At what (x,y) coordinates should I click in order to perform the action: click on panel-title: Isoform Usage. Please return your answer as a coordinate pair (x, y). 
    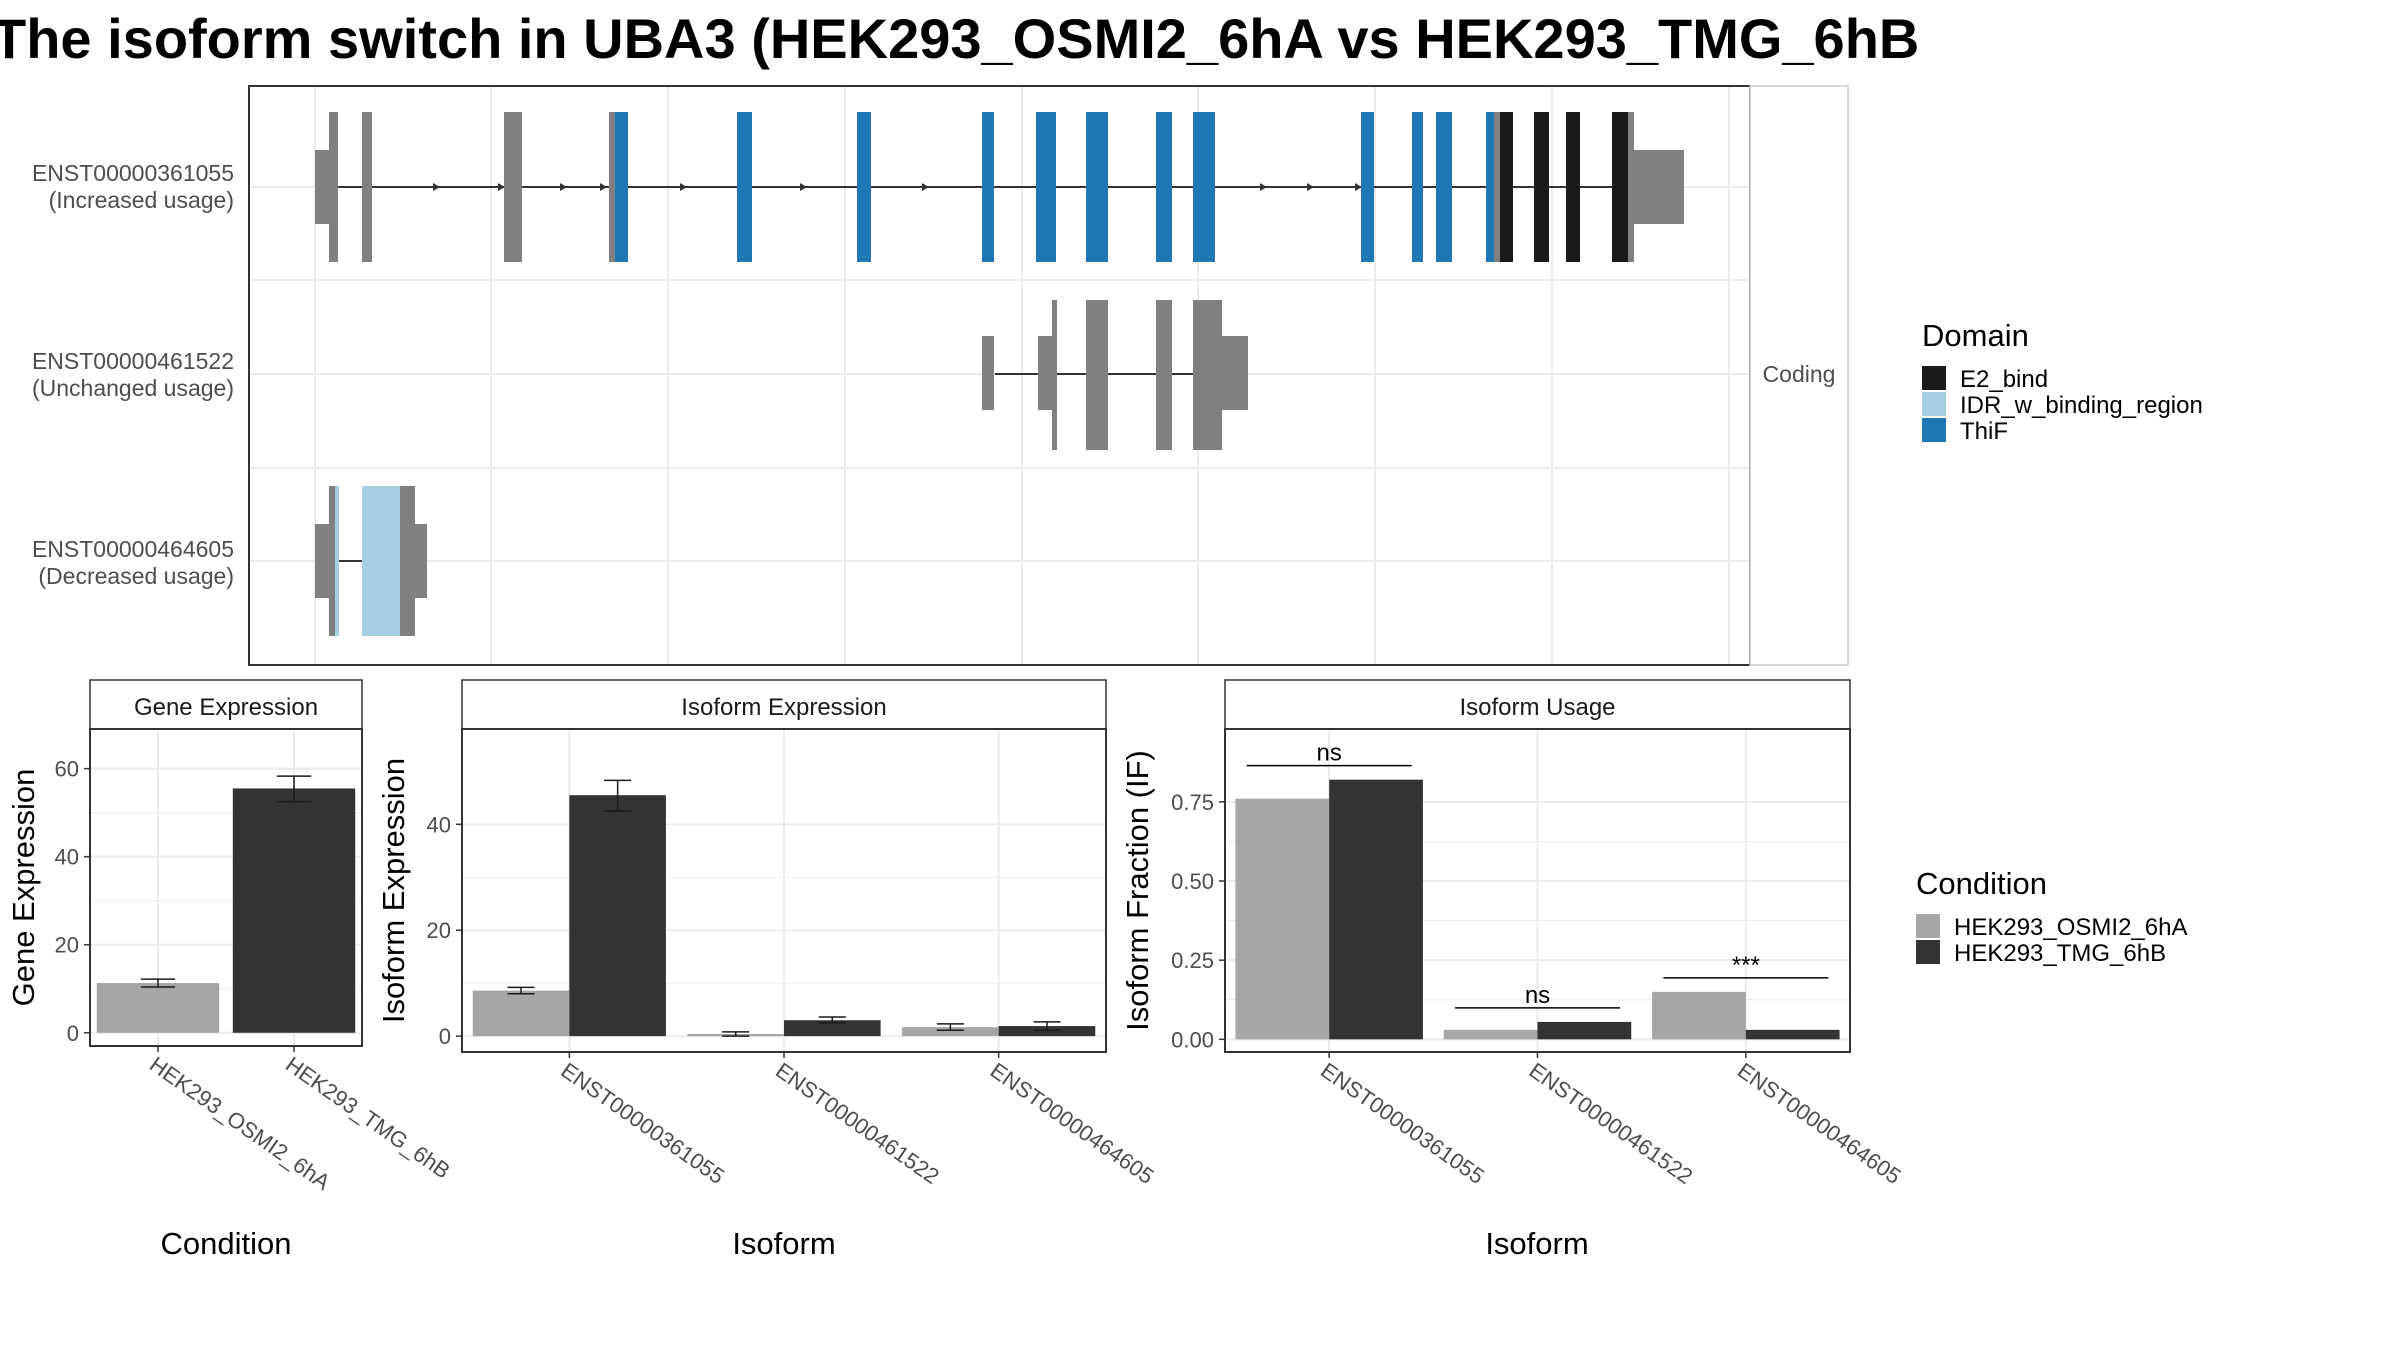
    Looking at the image, I should click on (1537, 707).